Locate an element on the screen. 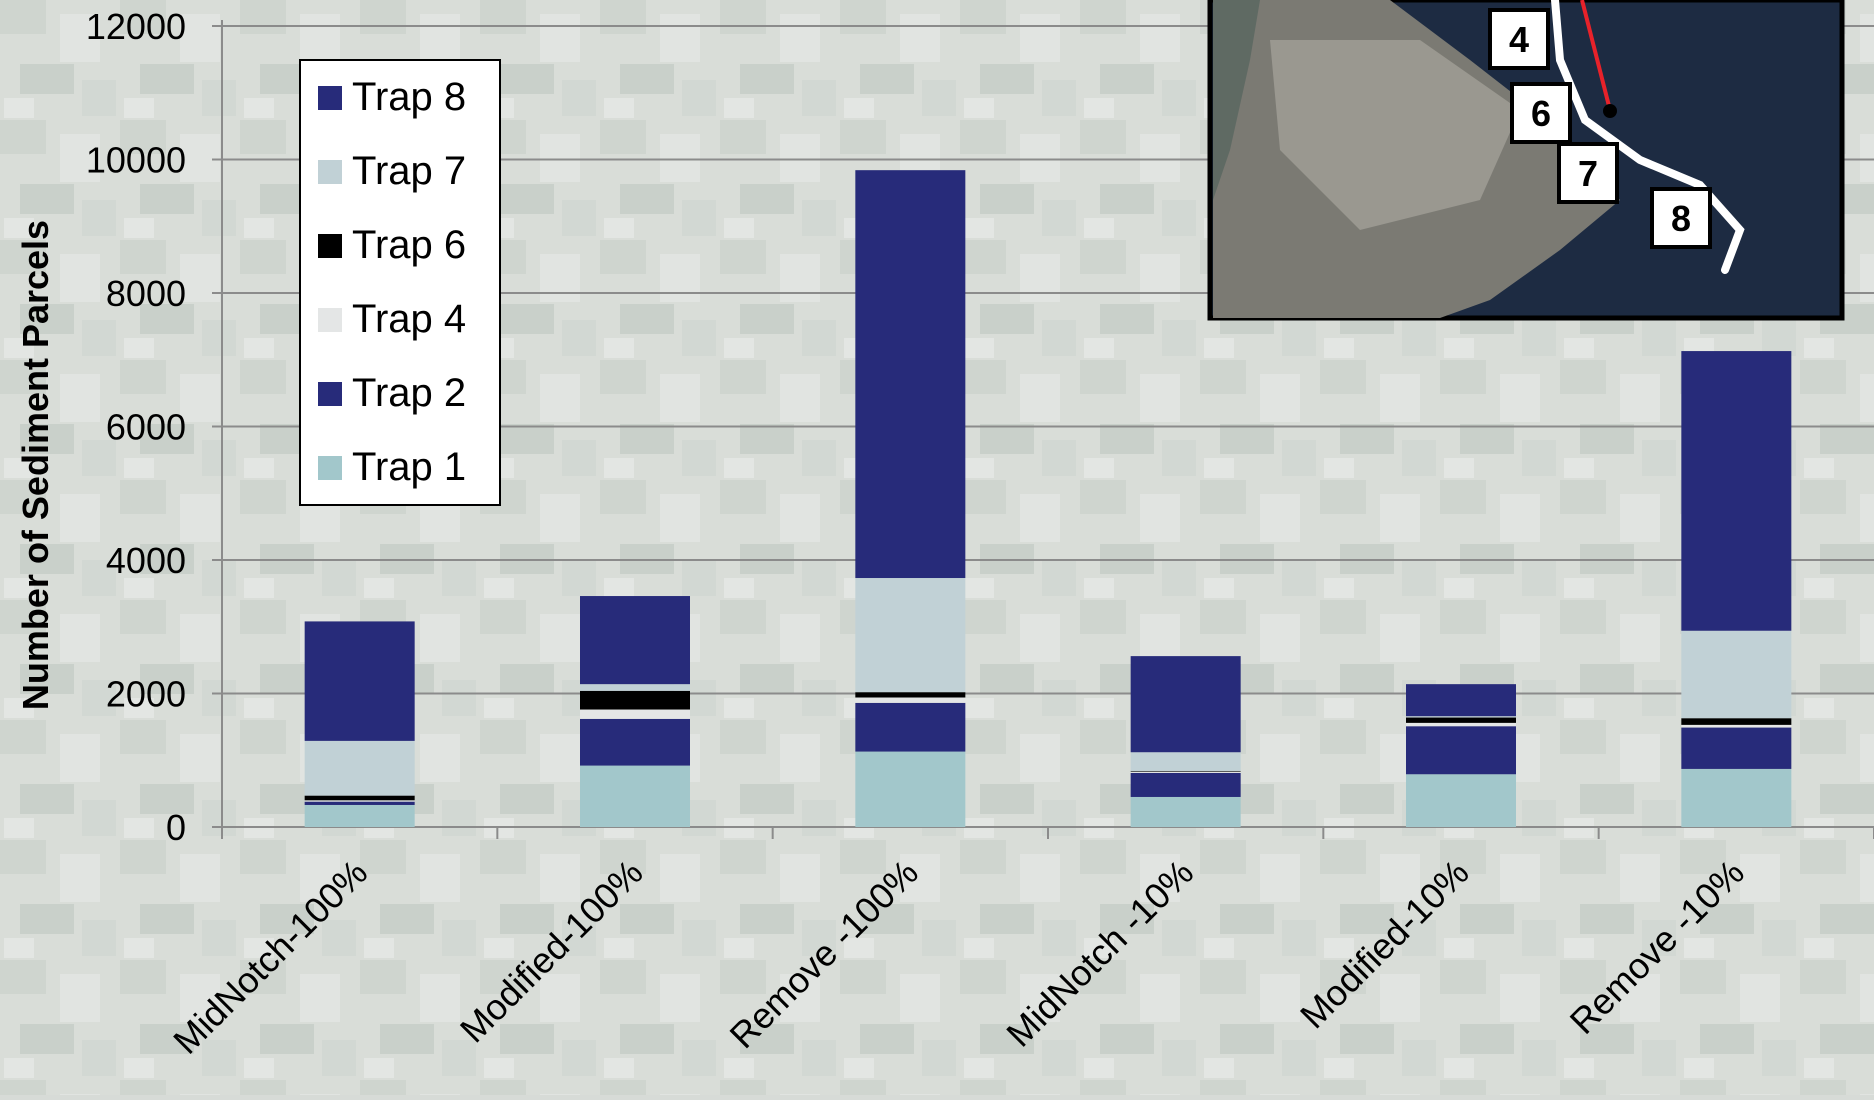  y-axis-label: Number of Sediment Parcels is located at coordinates (35, 465).